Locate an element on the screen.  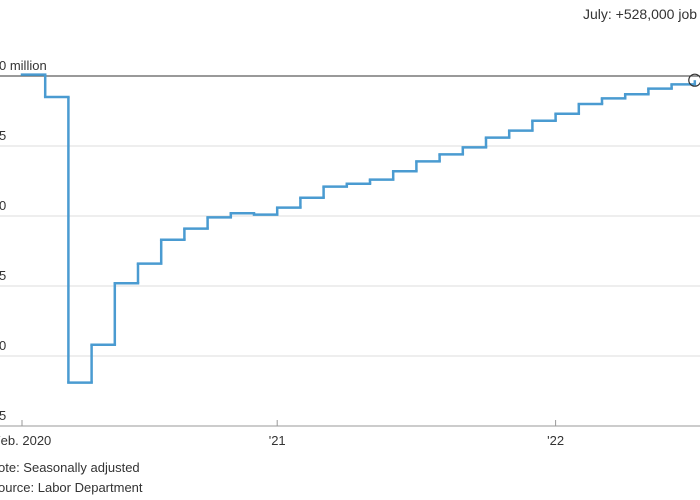
source: ource: Labor Department is located at coordinates (71, 487).